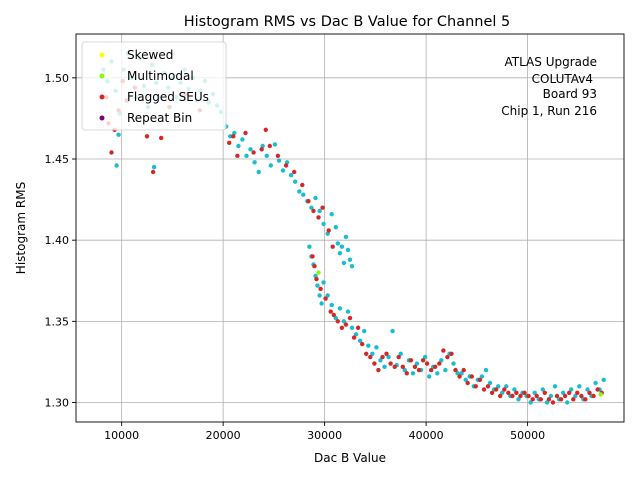 Image resolution: width=640 pixels, height=480 pixels. What do you see at coordinates (324, 435) in the screenshot?
I see `x-tick-label: 30000` at bounding box center [324, 435].